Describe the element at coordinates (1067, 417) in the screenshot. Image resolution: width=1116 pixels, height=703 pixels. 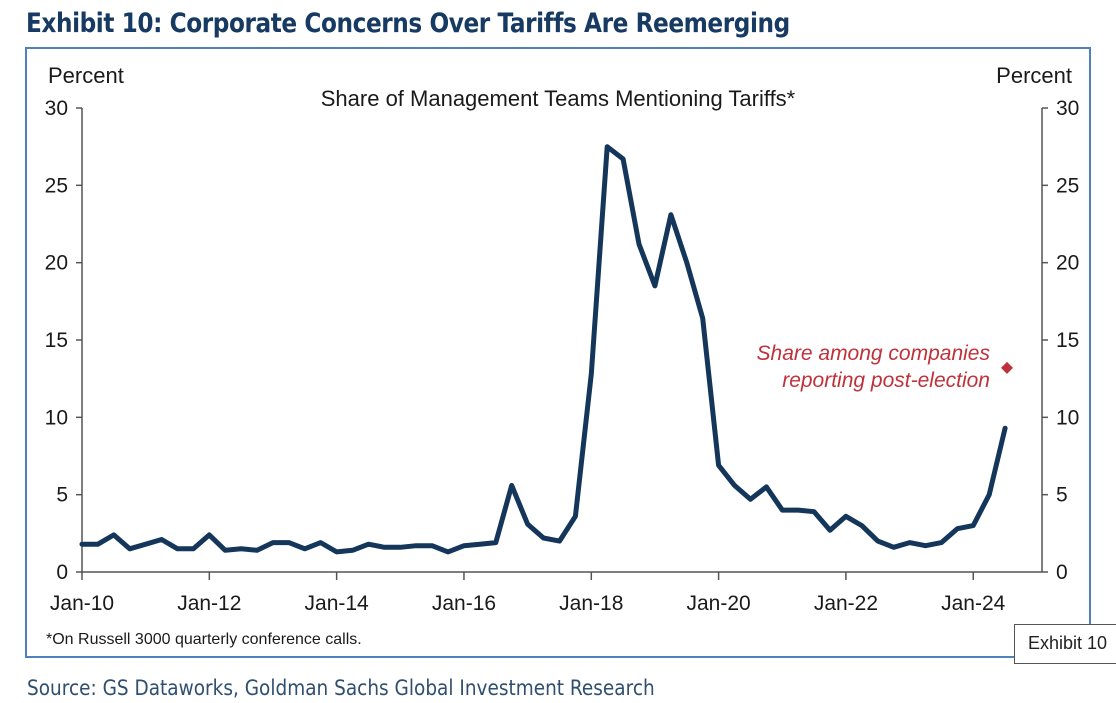
I see `y-tick-label-right: 10` at that location.